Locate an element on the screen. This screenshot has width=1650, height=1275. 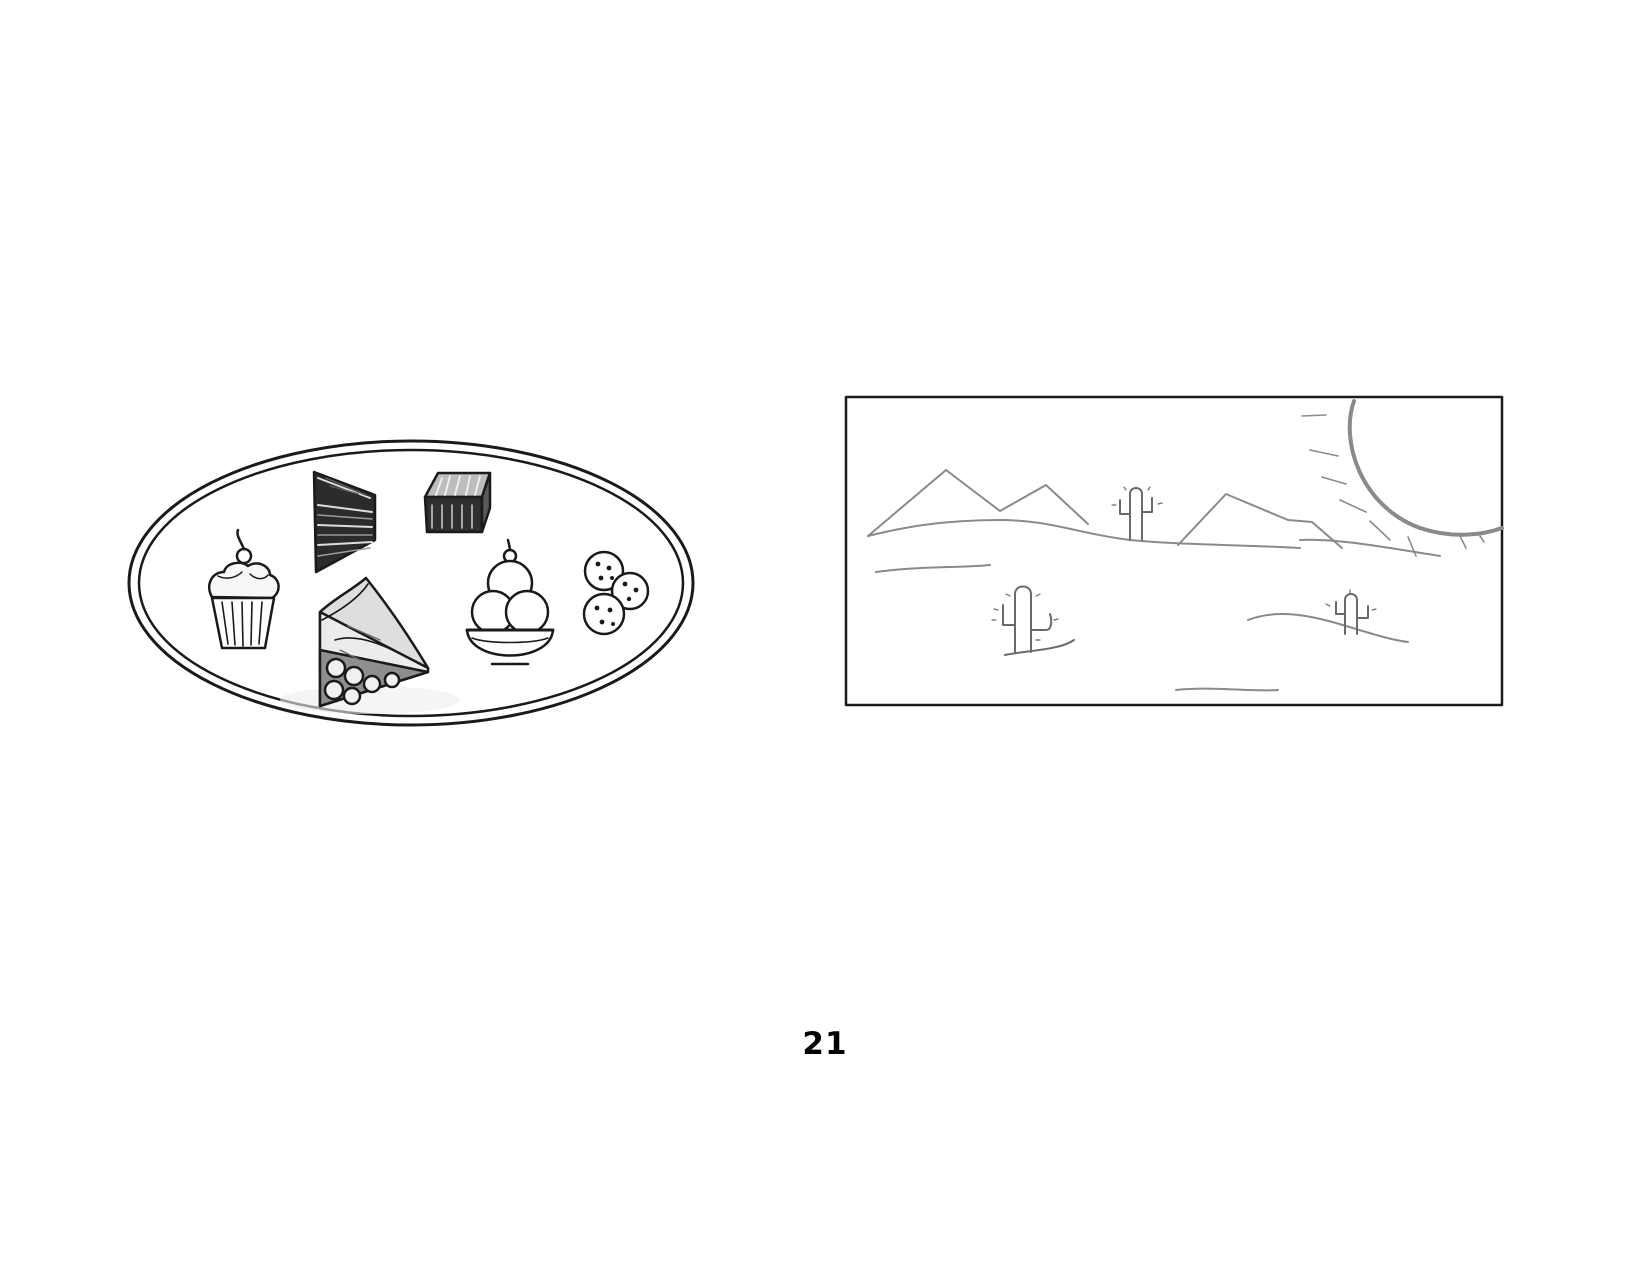
layer-cake-slice-icon is located at coordinates (344, 522).